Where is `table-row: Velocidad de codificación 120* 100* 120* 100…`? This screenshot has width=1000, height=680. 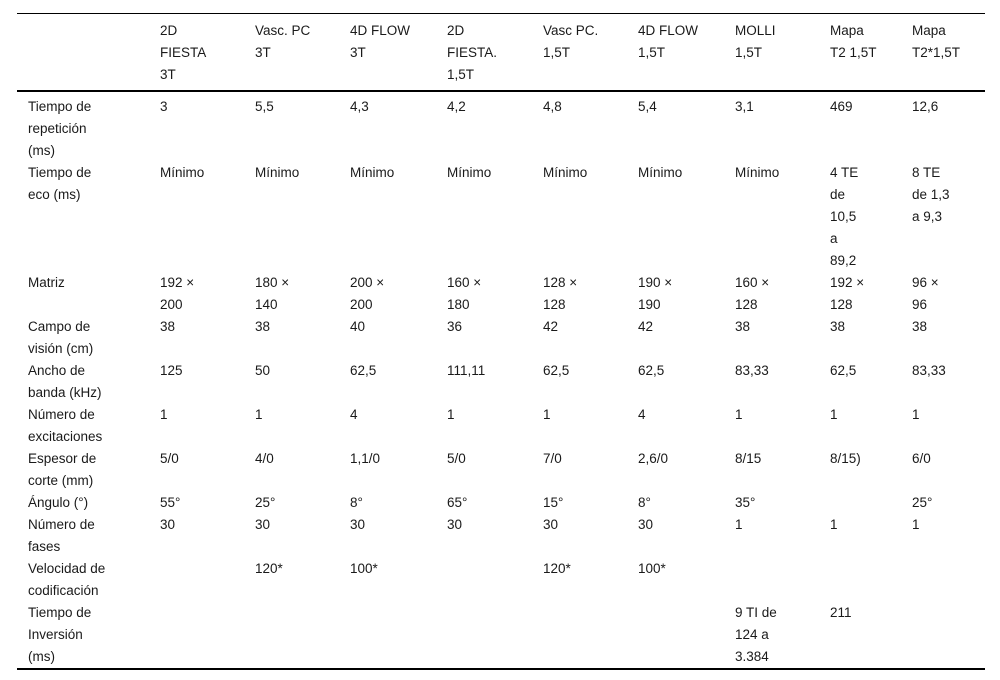
table-row: Velocidad de codificación 120* 100* 120* 100… is located at coordinates (501, 580).